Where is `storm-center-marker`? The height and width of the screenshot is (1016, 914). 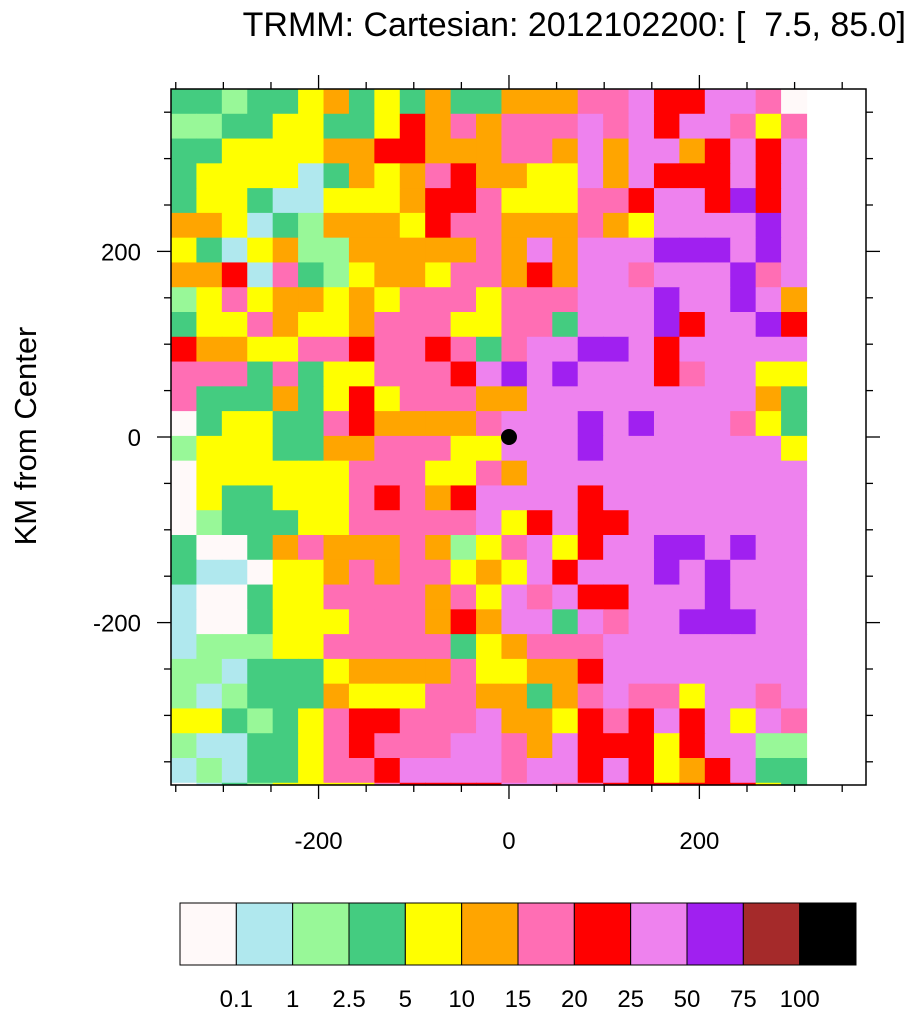
storm-center-marker is located at coordinates (508, 437).